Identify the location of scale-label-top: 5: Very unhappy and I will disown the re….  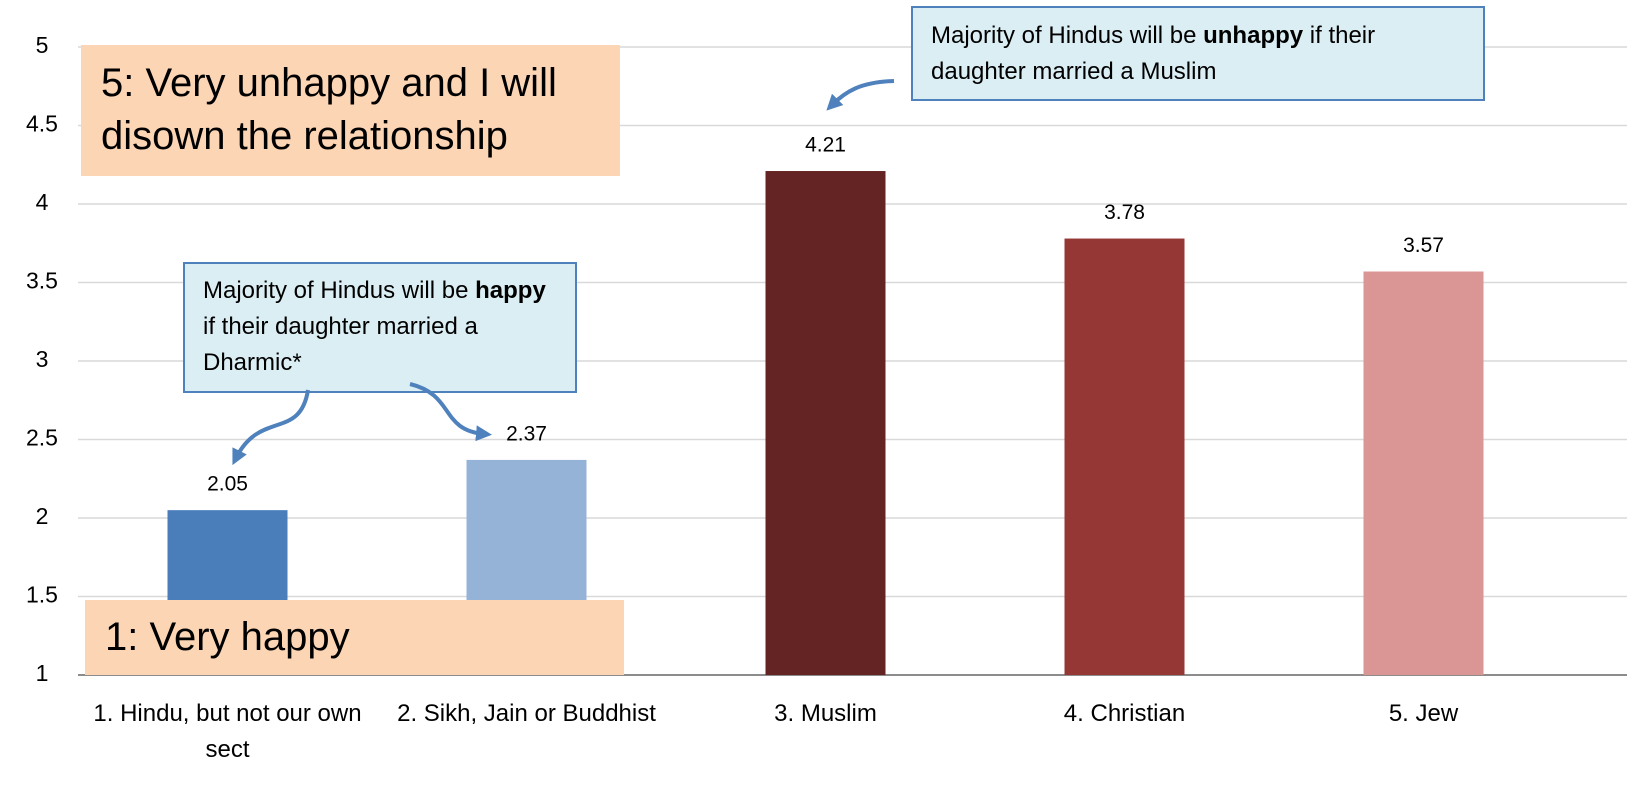
(350, 110).